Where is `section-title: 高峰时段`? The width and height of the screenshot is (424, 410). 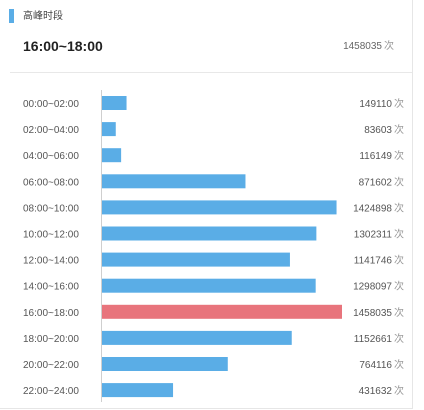 section-title: 高峰时段 is located at coordinates (43, 16).